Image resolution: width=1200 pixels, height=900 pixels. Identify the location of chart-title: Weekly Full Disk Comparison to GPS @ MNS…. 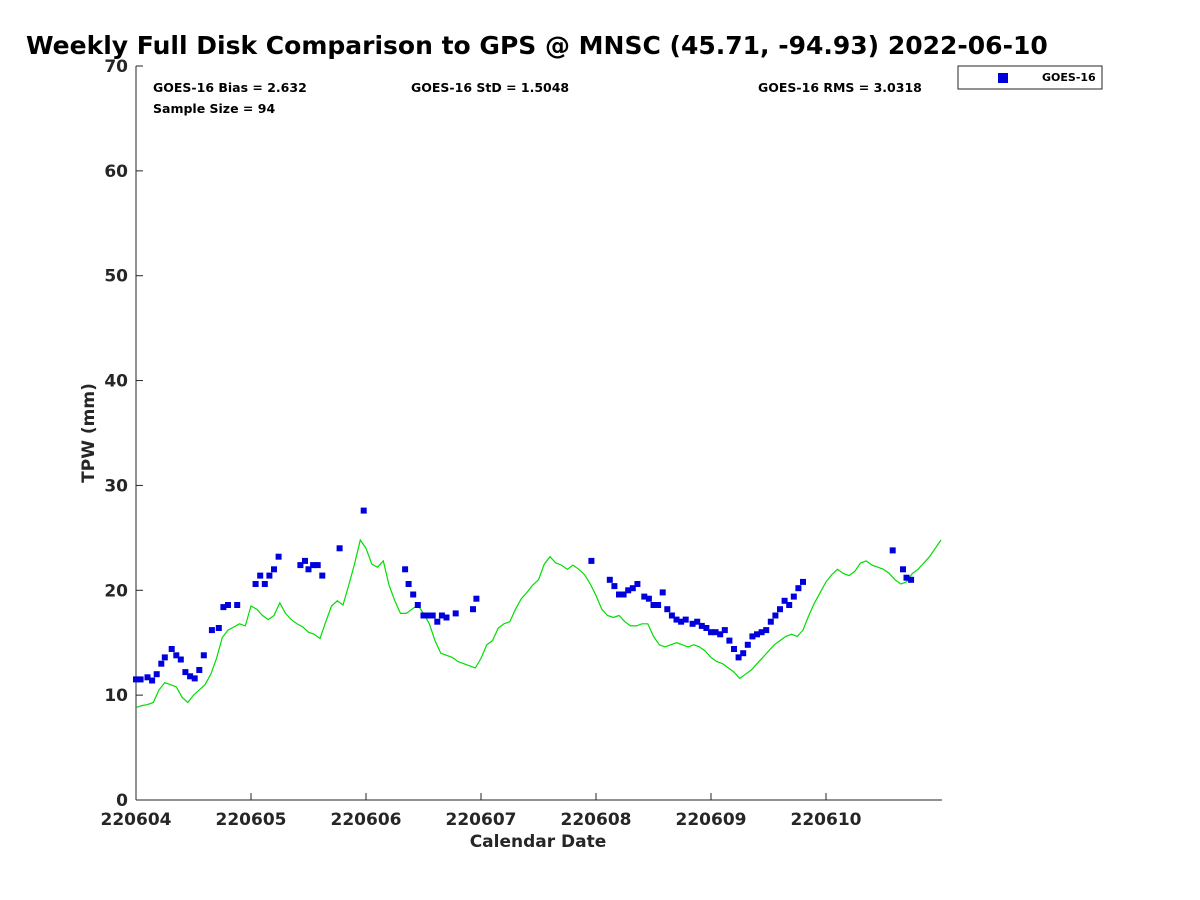
(537, 45).